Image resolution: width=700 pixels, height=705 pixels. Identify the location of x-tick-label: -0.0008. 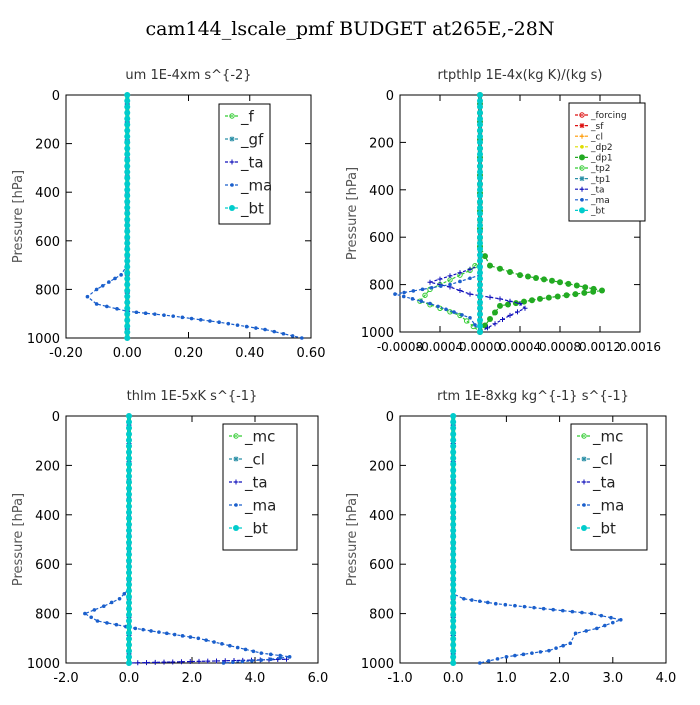
(400, 347).